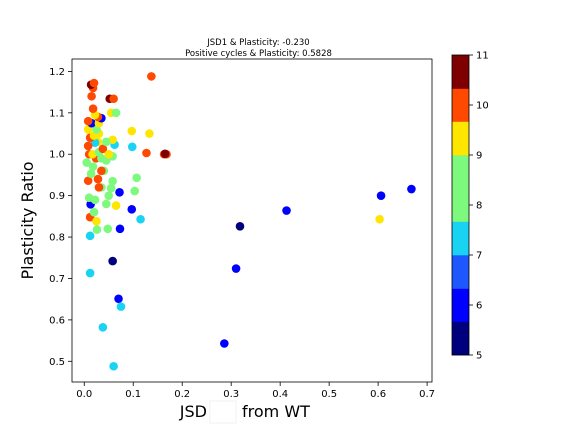 The image size is (576, 432). I want to click on x-tick-label-7: 0.7, so click(427, 394).